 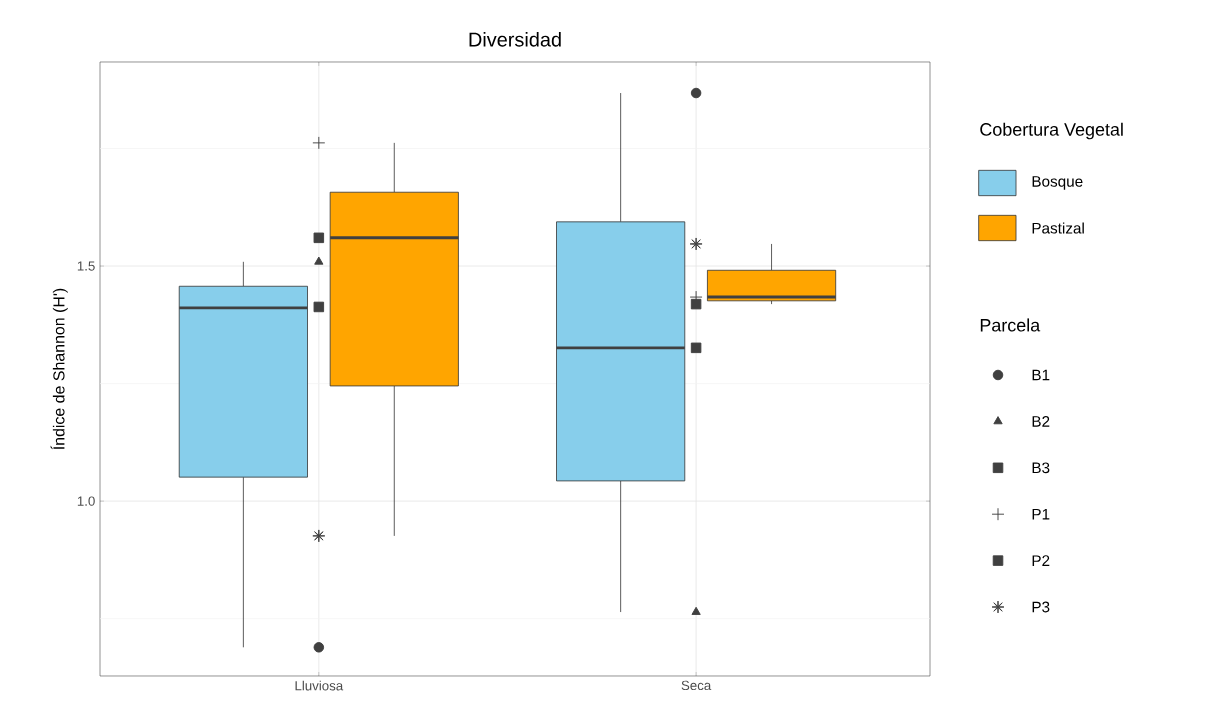 I want to click on x-tick-label: Seca, so click(x=696, y=685).